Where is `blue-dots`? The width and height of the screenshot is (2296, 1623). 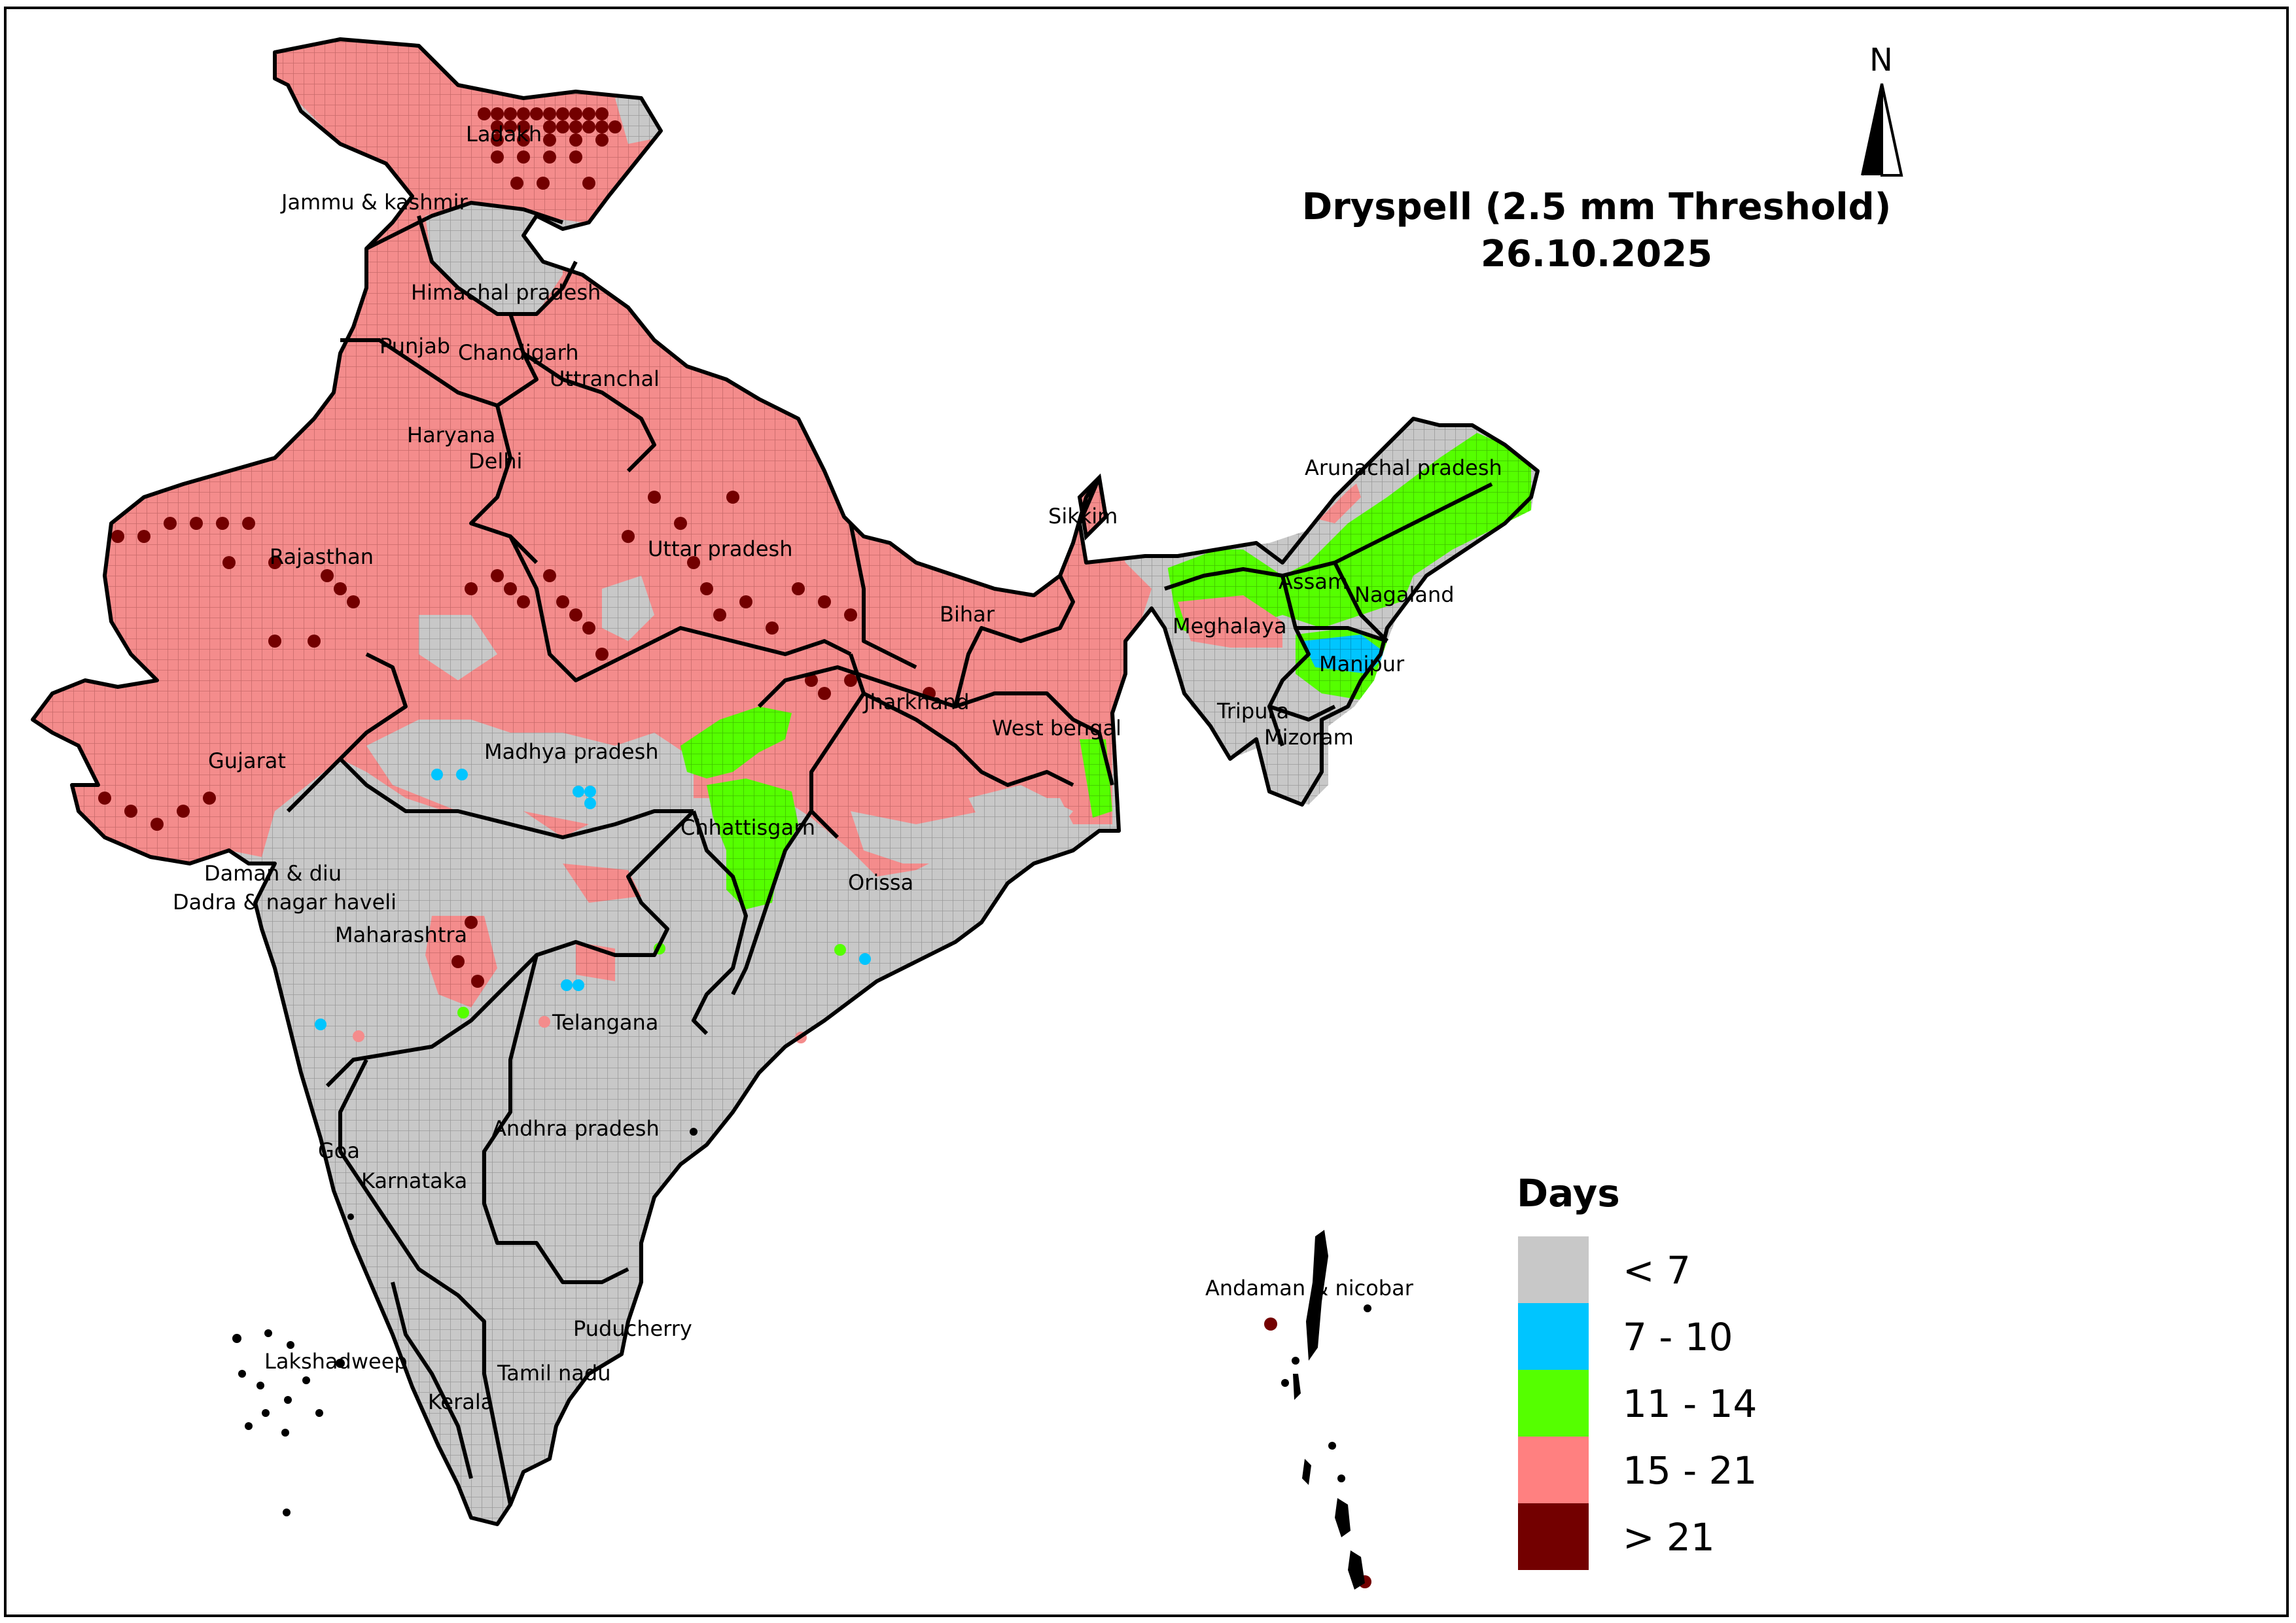 blue-dots is located at coordinates (593, 900).